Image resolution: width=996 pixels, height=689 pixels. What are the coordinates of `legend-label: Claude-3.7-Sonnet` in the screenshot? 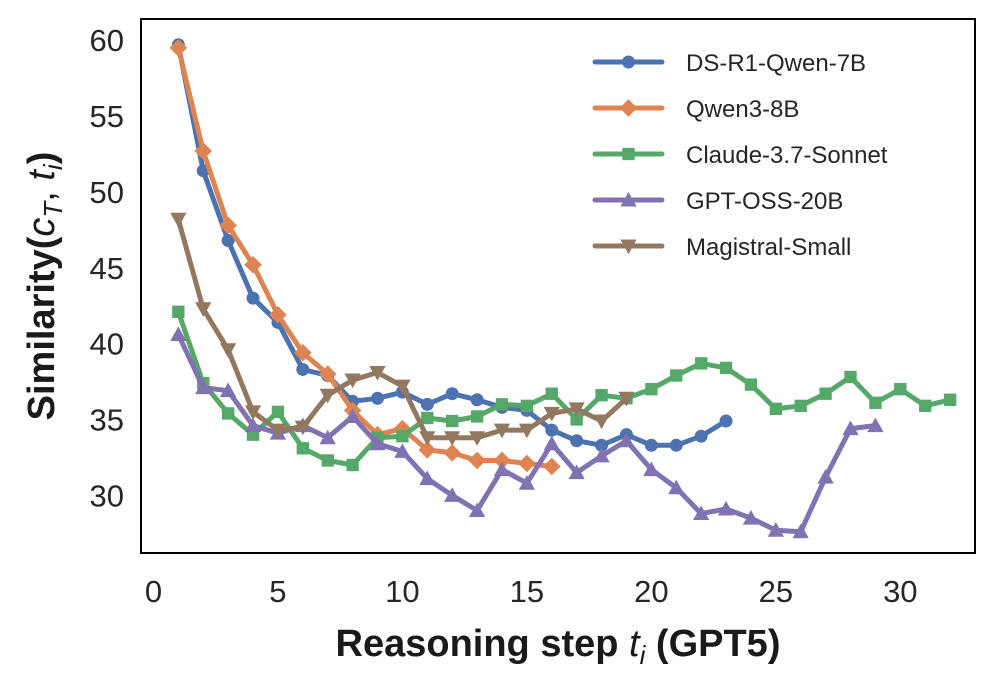 It's located at (787, 155).